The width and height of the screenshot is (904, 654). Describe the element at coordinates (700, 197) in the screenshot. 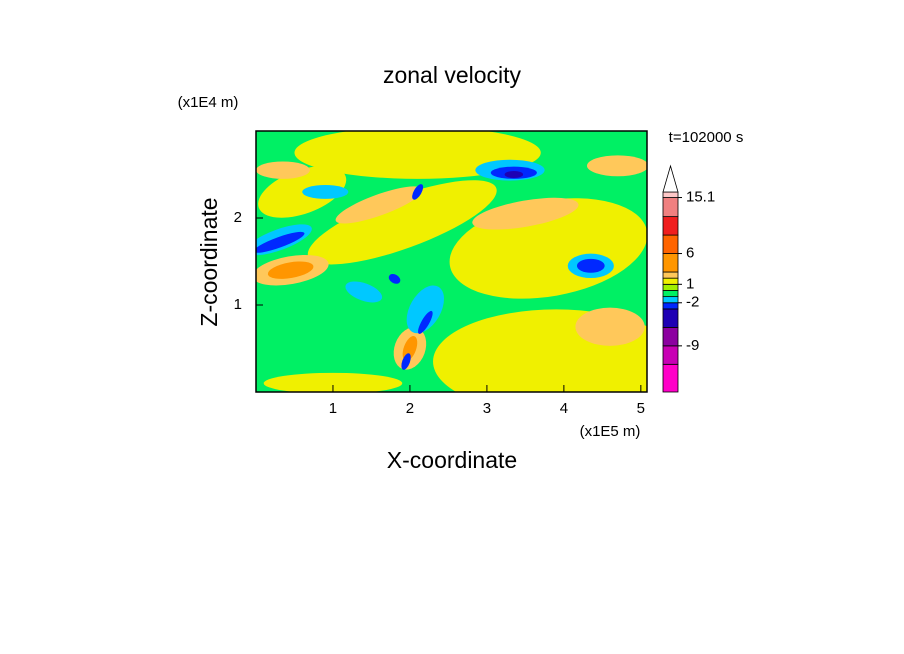

I see `colorbar-tick-label: 15.1` at that location.